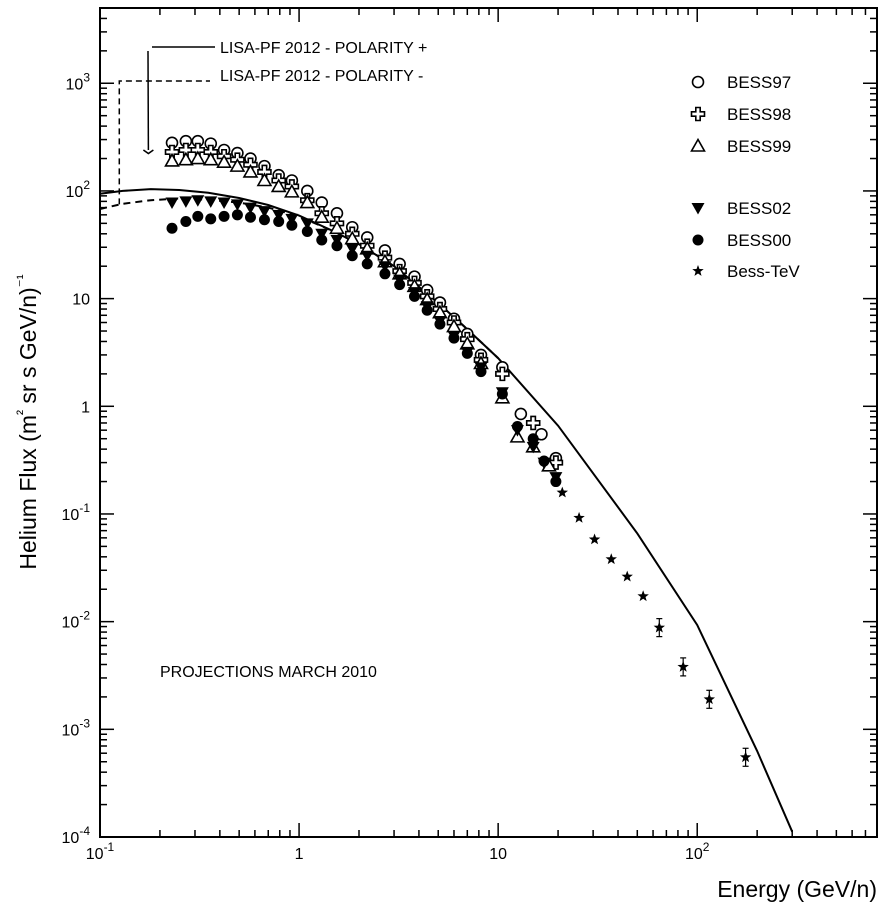 The width and height of the screenshot is (882, 911). What do you see at coordinates (299, 854) in the screenshot?
I see `x-tick-label: 1` at bounding box center [299, 854].